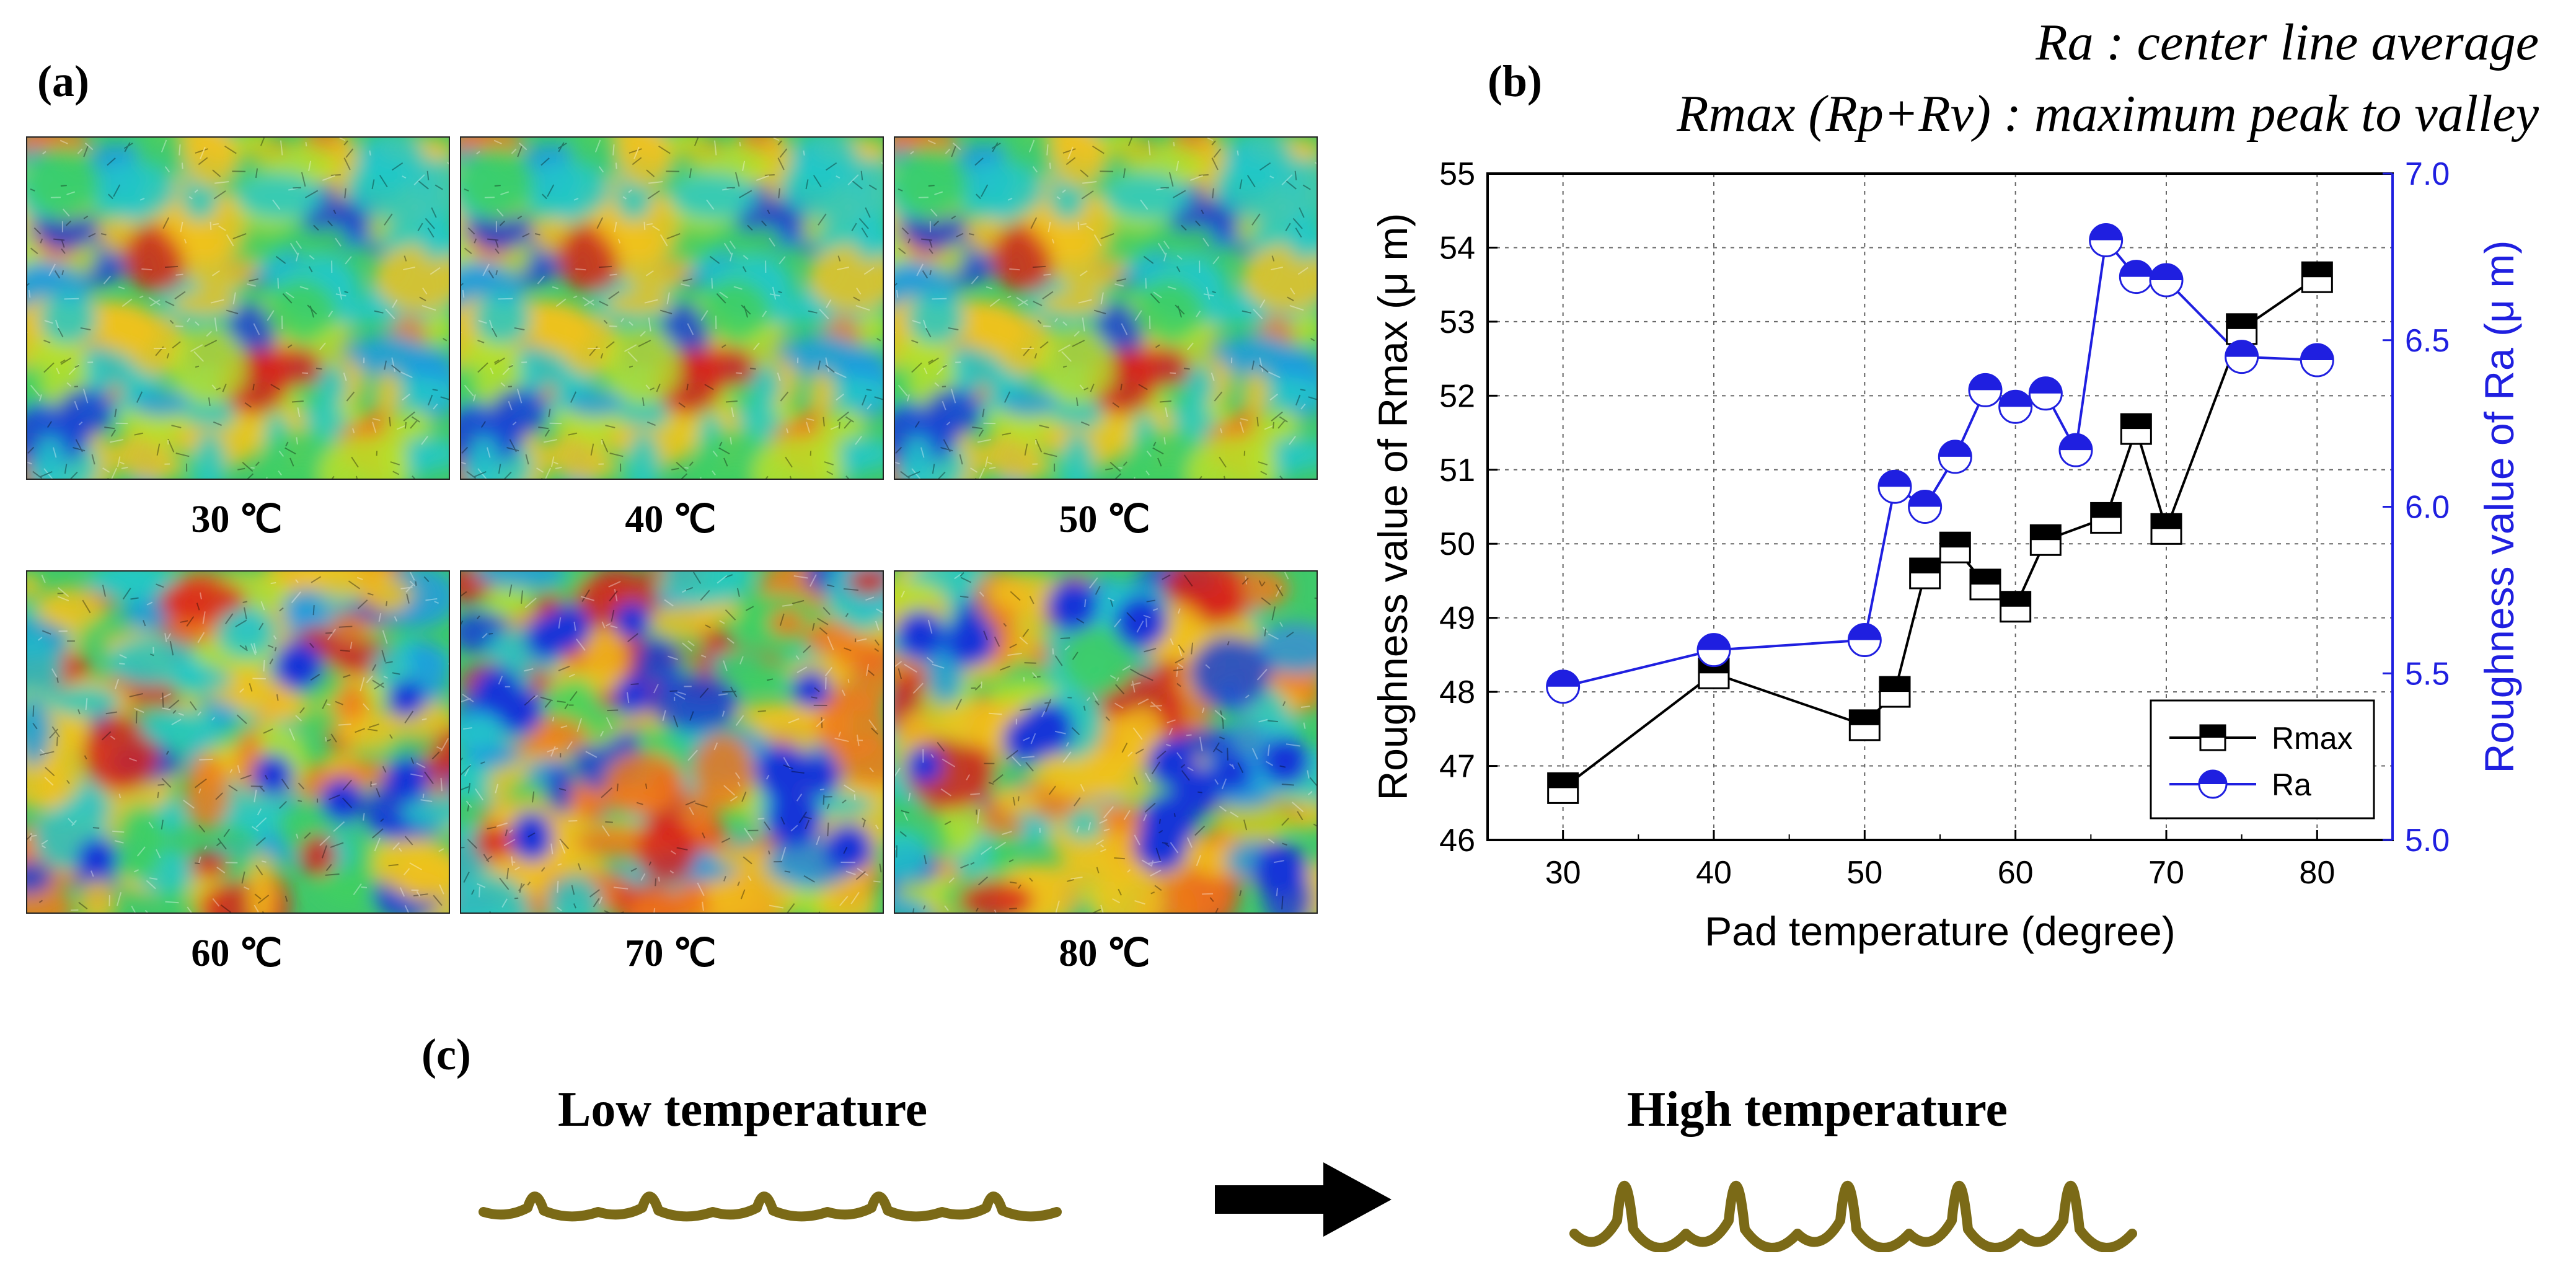 This screenshot has width=2576, height=1277. What do you see at coordinates (2427, 508) in the screenshot?
I see `y-right-tick-label: 6.0` at bounding box center [2427, 508].